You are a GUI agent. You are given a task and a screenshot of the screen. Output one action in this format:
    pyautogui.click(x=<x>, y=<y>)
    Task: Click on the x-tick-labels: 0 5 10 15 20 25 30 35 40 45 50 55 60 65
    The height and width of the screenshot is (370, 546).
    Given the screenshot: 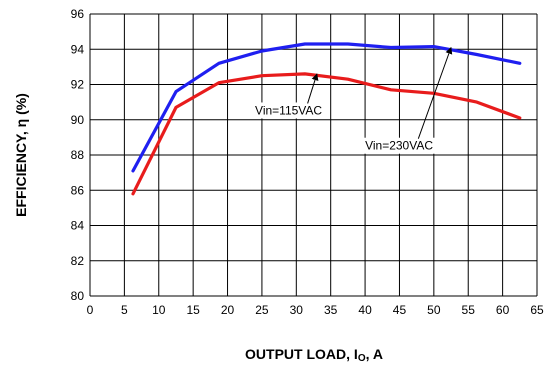 What is the action you would take?
    pyautogui.click(x=315, y=310)
    